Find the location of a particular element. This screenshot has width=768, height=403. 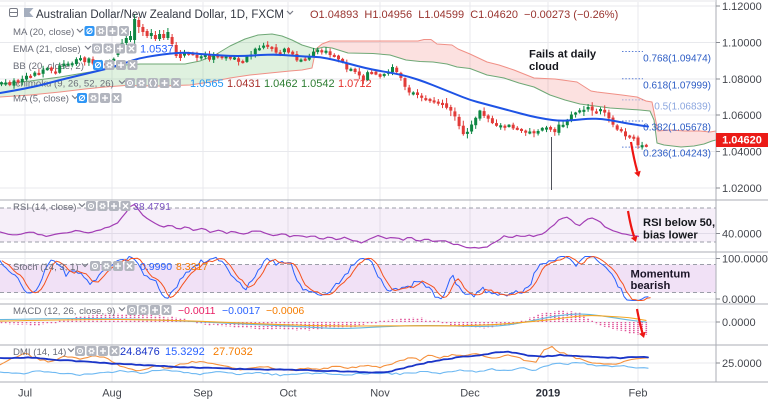

svg-text: 1.02000 is located at coordinates (742, 189).